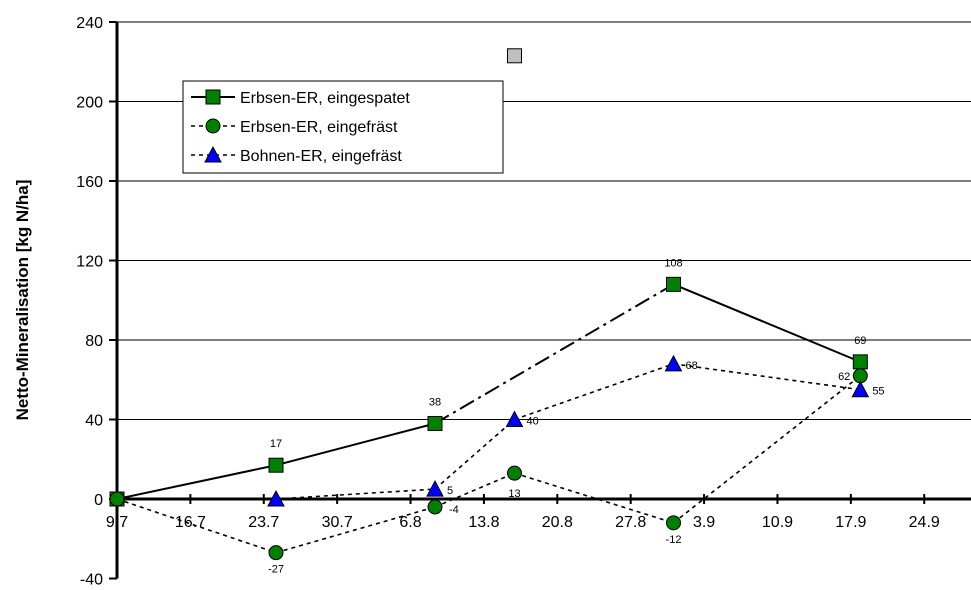  Describe the element at coordinates (276, 570) in the screenshot. I see `data-label: -27` at that location.